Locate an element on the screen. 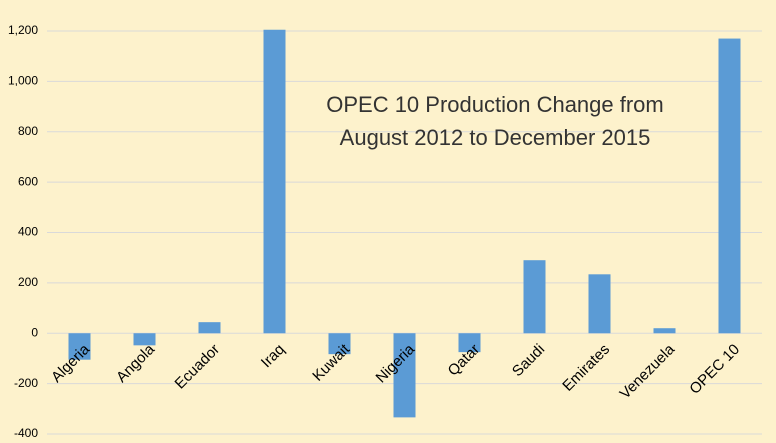  y-tick-label: 1,000 is located at coordinates (23, 81).